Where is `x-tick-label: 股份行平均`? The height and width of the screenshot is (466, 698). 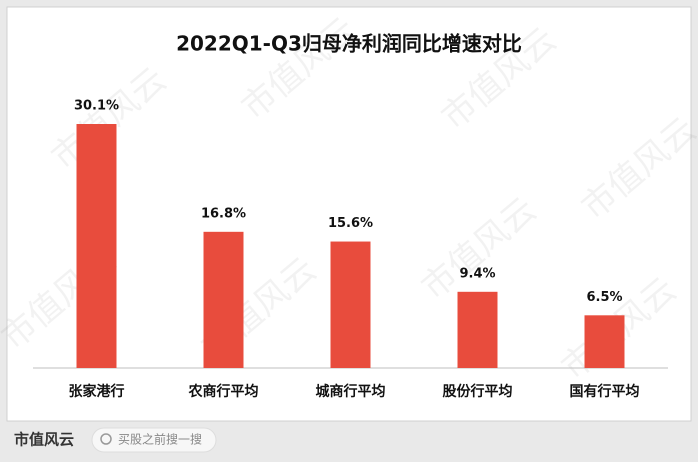 x-tick-label: 股份行平均 is located at coordinates (478, 391).